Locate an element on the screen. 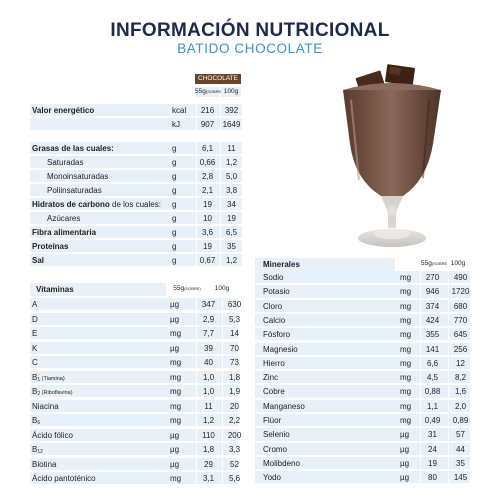 This screenshot has width=500, height=500. row-label: C is located at coordinates (35, 362).